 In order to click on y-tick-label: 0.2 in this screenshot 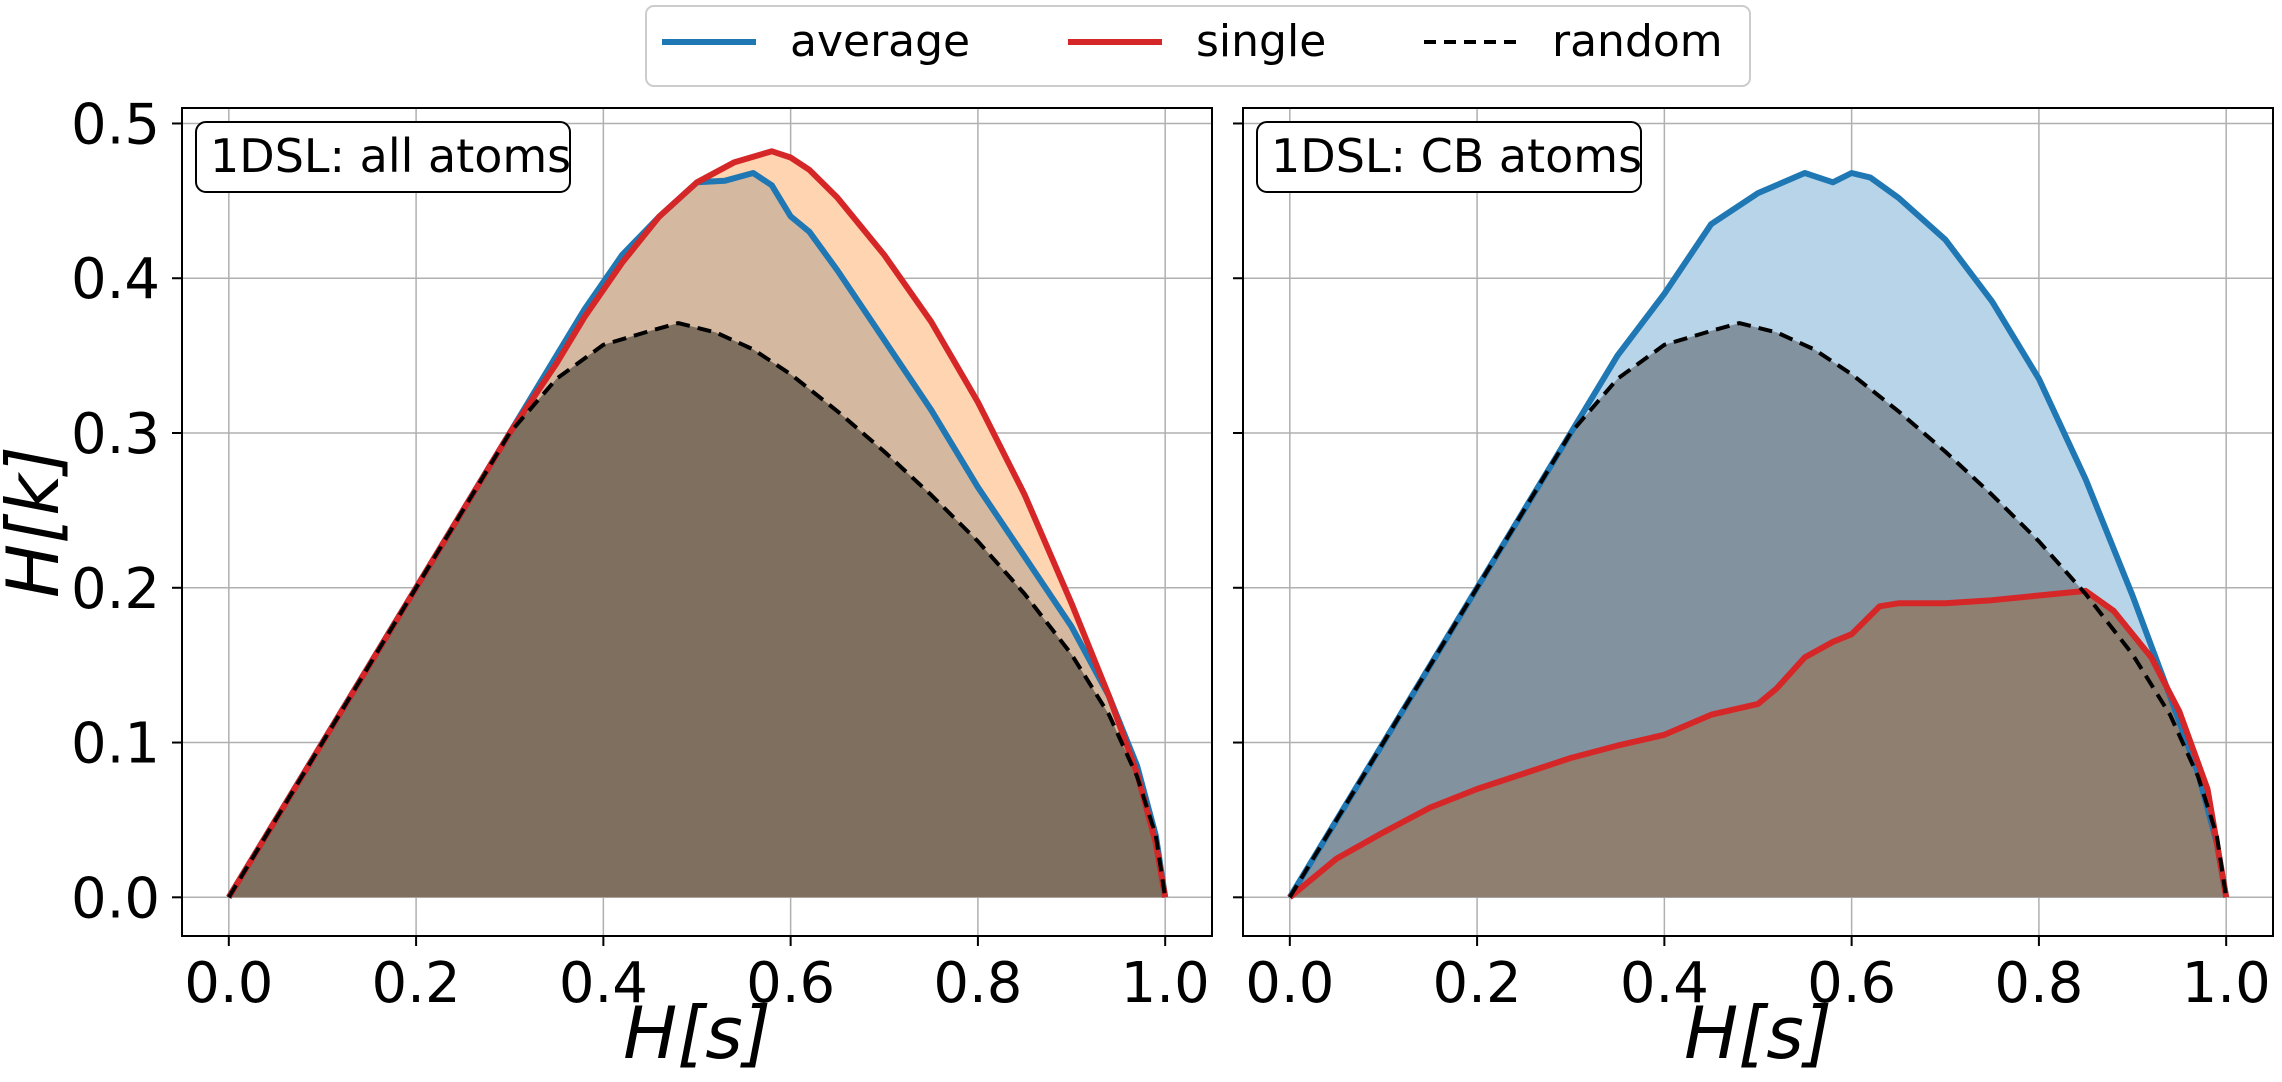, I will do `click(115, 589)`.